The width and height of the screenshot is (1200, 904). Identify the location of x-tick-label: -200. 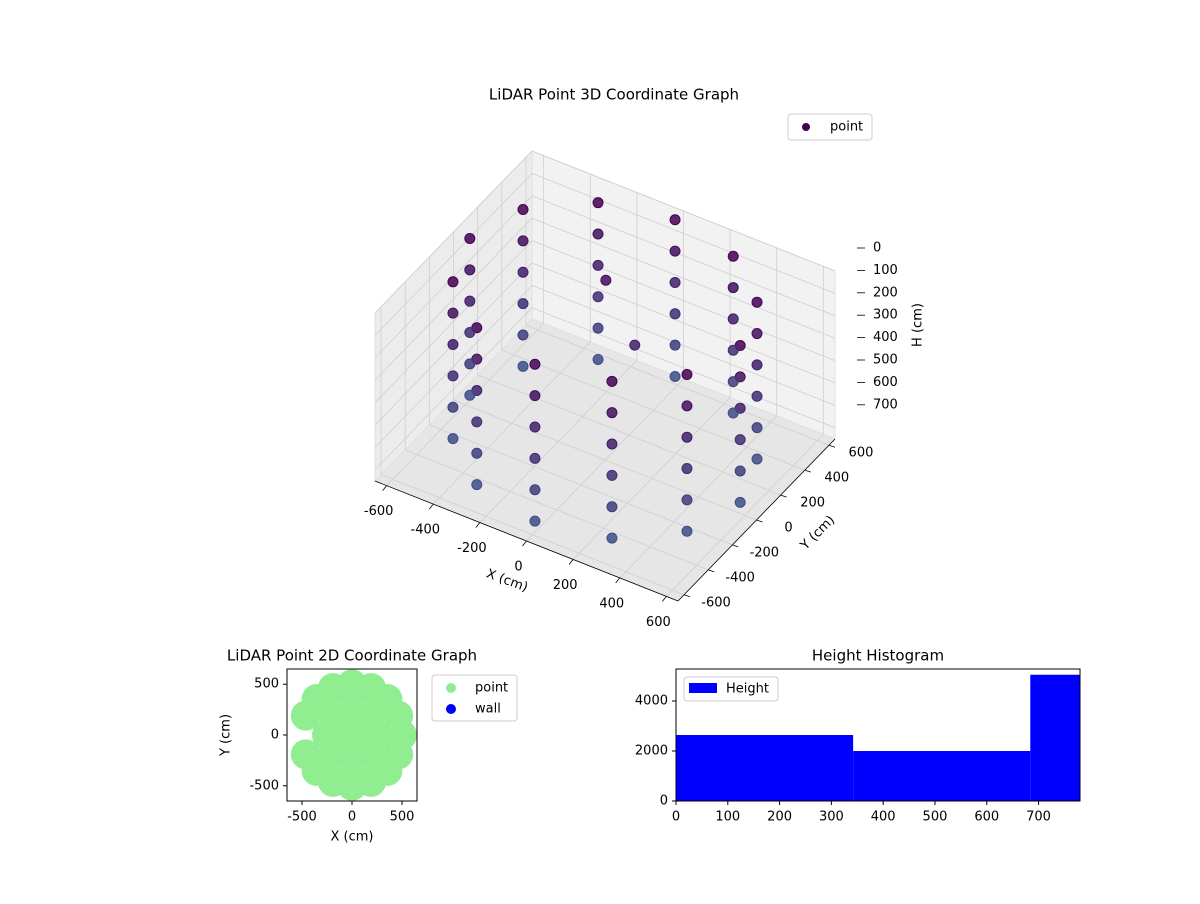
(472, 548).